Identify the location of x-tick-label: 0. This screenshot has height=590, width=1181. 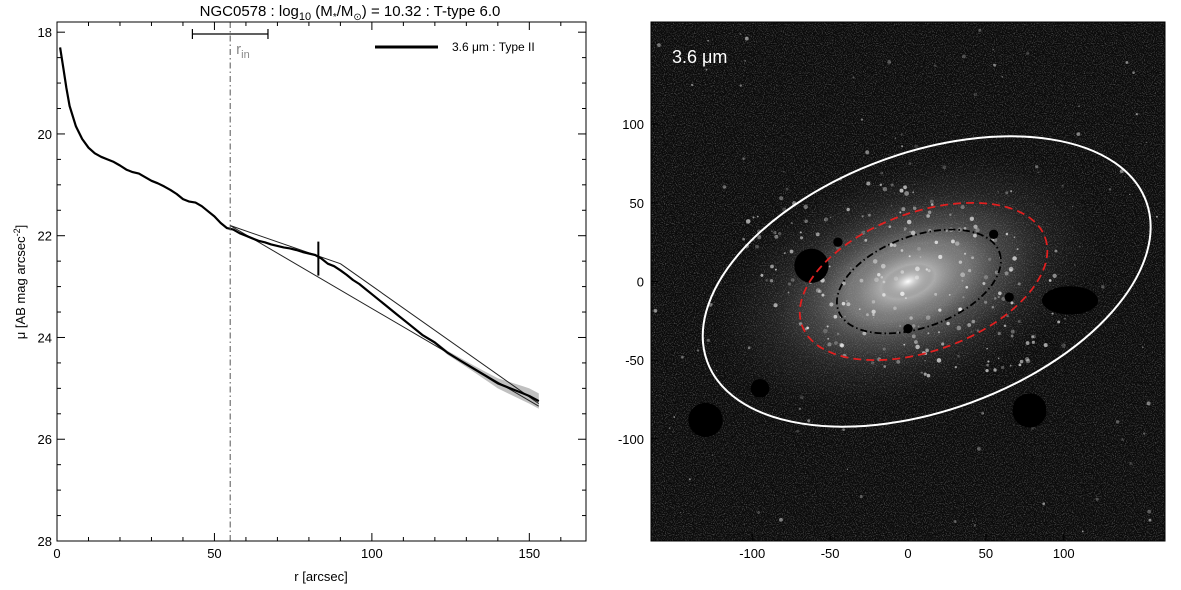
(56, 553).